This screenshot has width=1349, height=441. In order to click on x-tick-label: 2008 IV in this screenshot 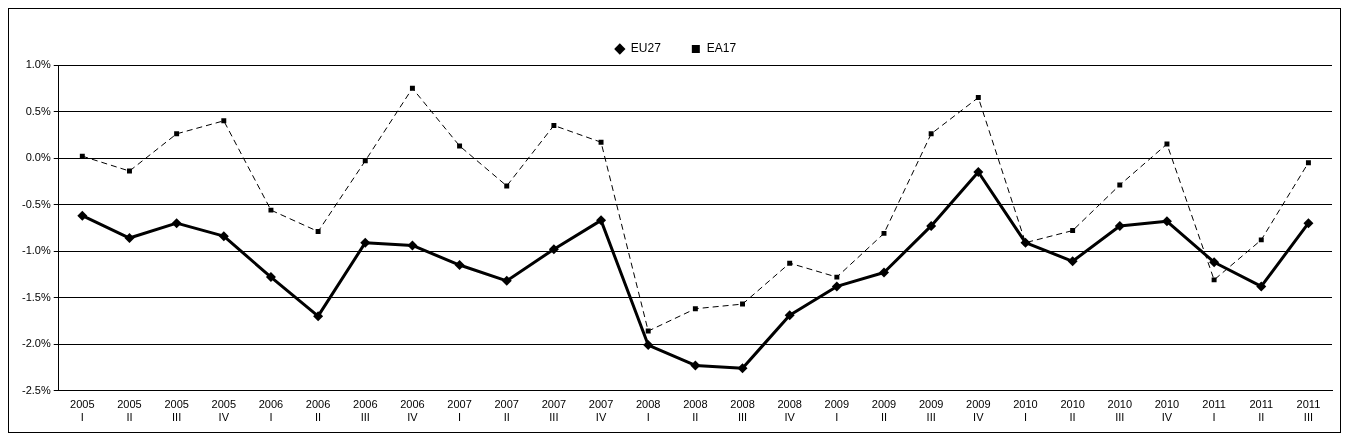, I will do `click(789, 411)`.